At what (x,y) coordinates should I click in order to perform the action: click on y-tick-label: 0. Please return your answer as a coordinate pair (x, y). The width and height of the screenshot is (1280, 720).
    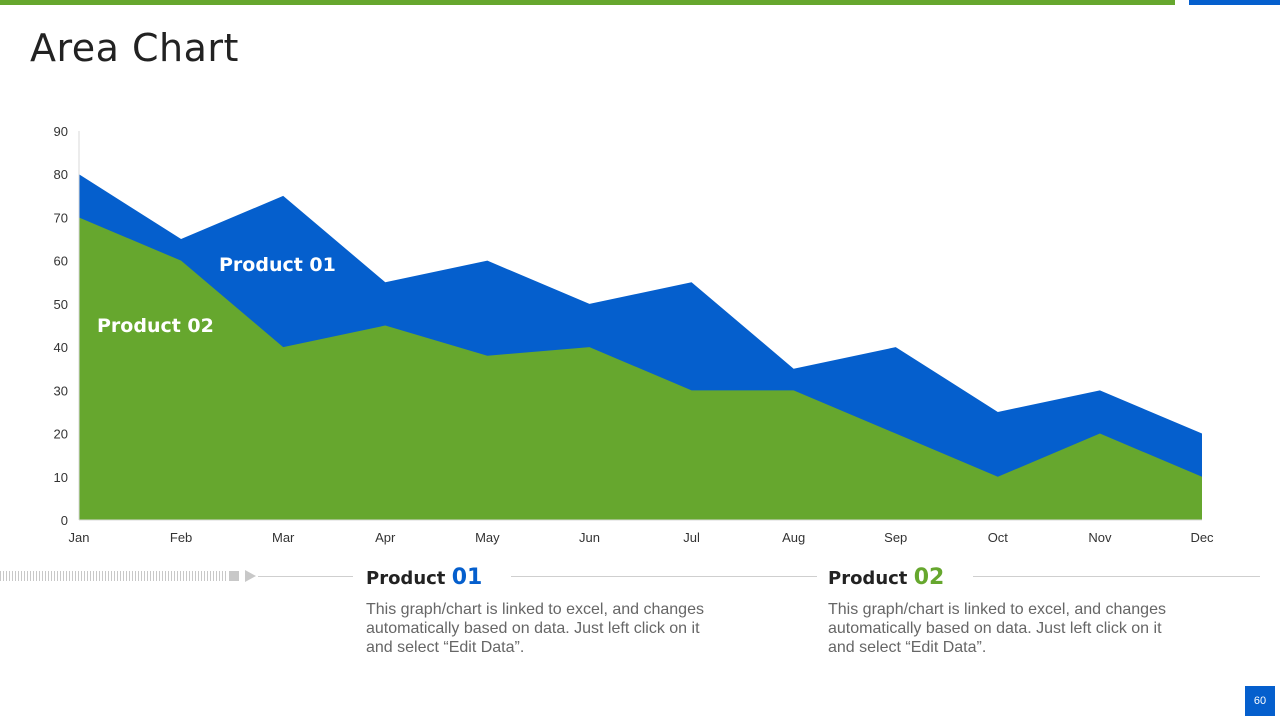
    Looking at the image, I should click on (64, 520).